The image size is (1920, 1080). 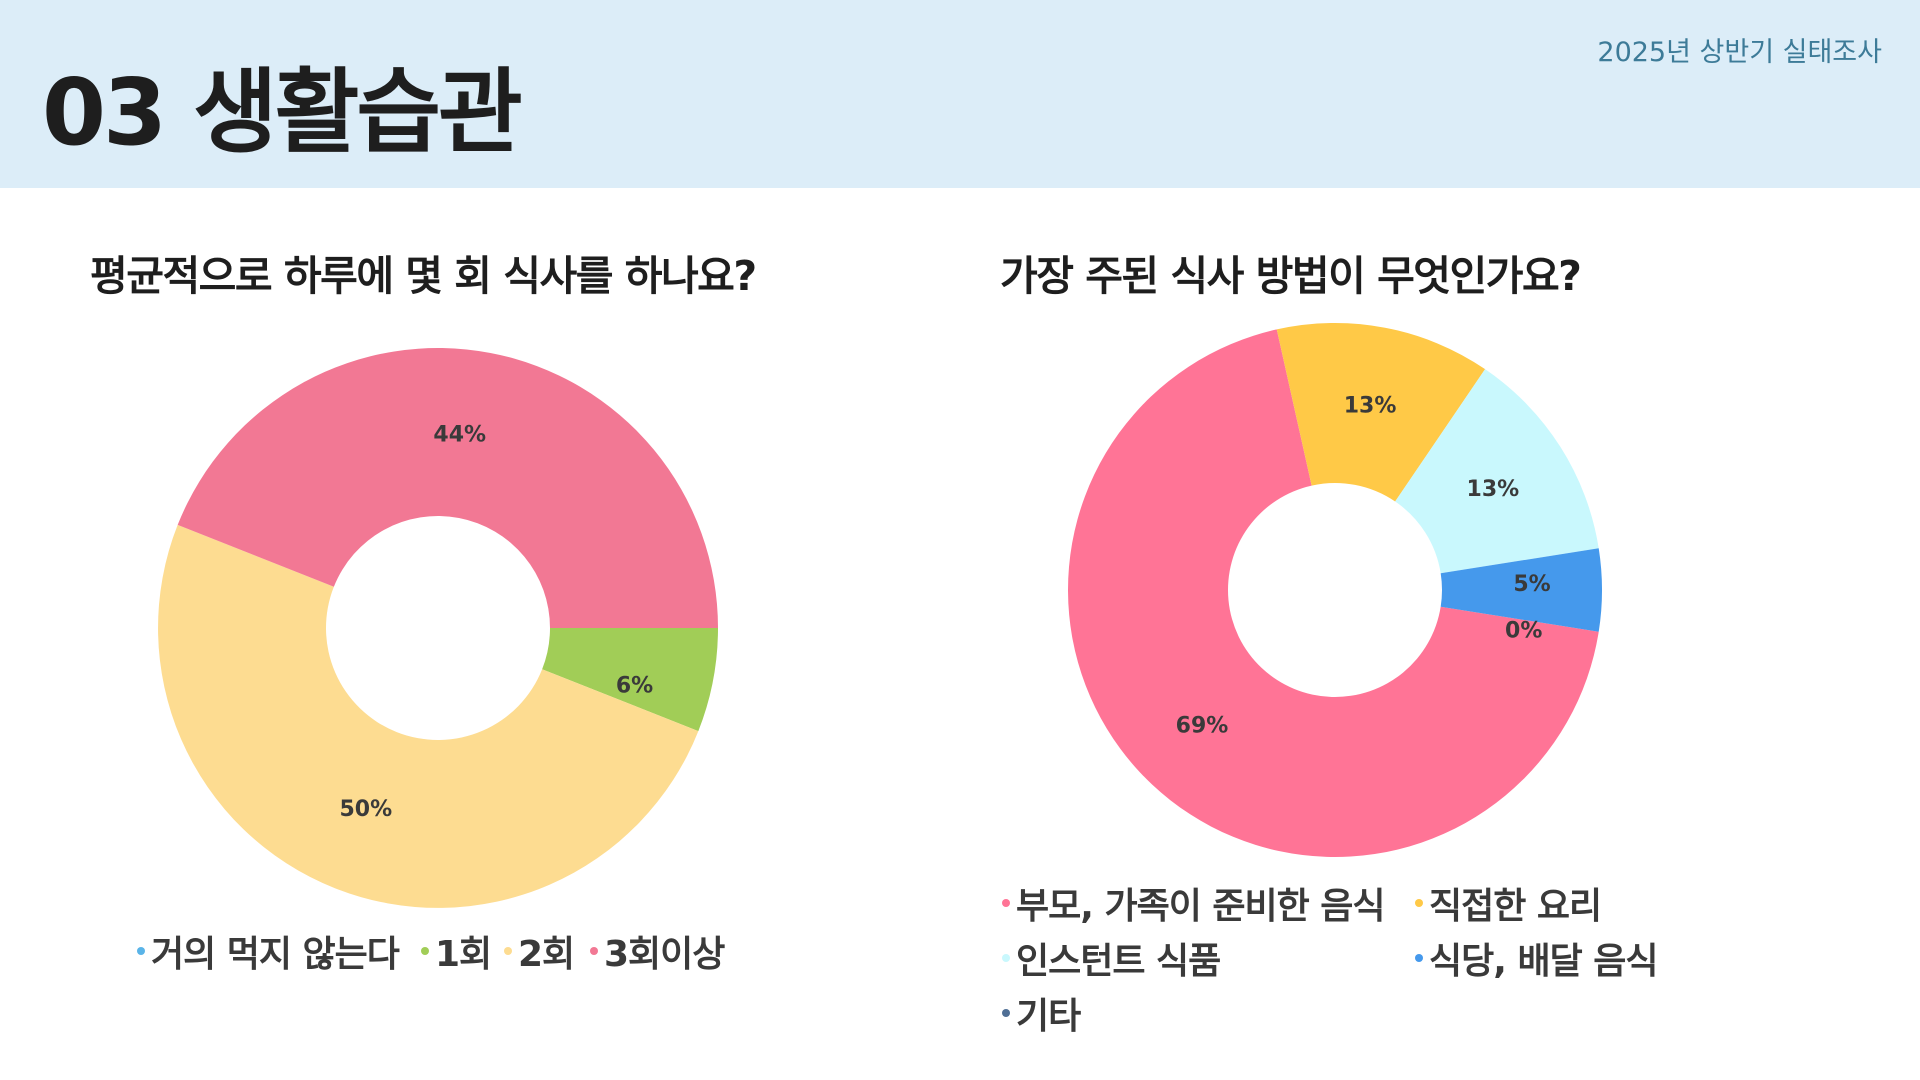 I want to click on chart2-legend-item-3: 식당, 배달 음식, so click(x=1536, y=958).